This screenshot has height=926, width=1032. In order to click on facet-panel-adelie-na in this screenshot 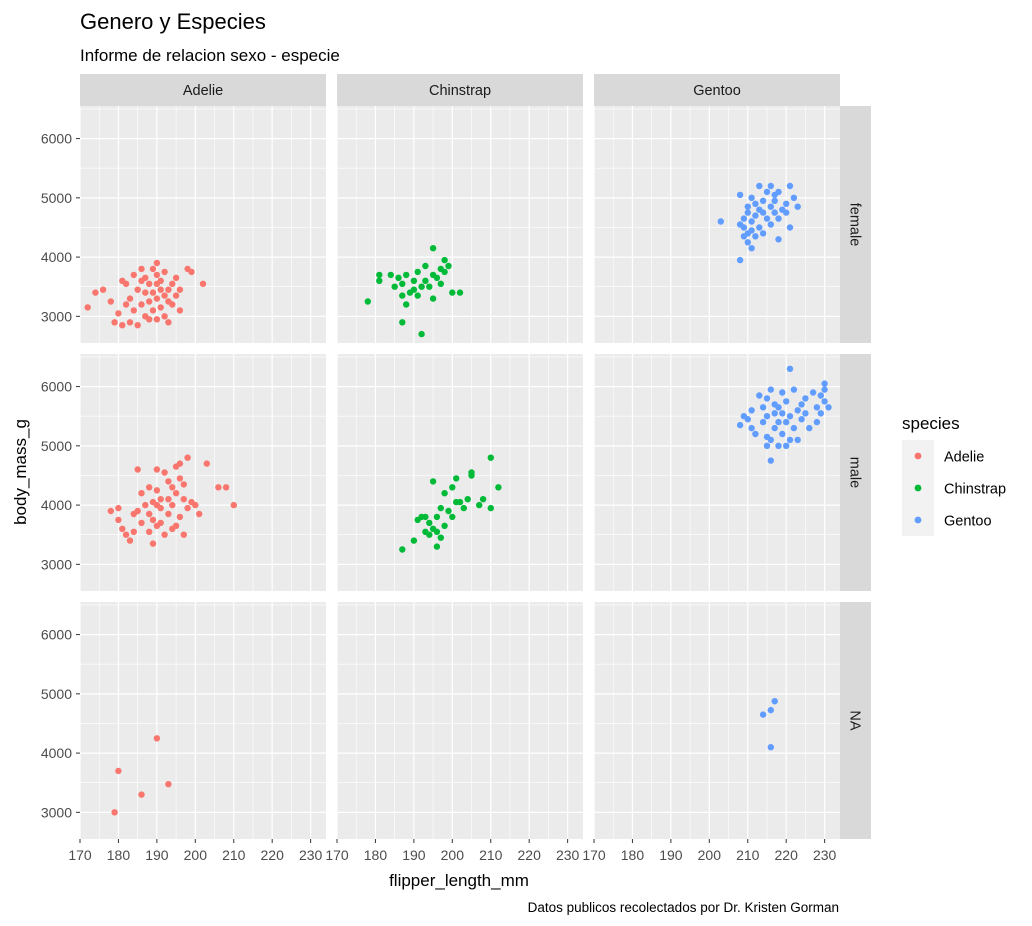, I will do `click(202, 720)`.